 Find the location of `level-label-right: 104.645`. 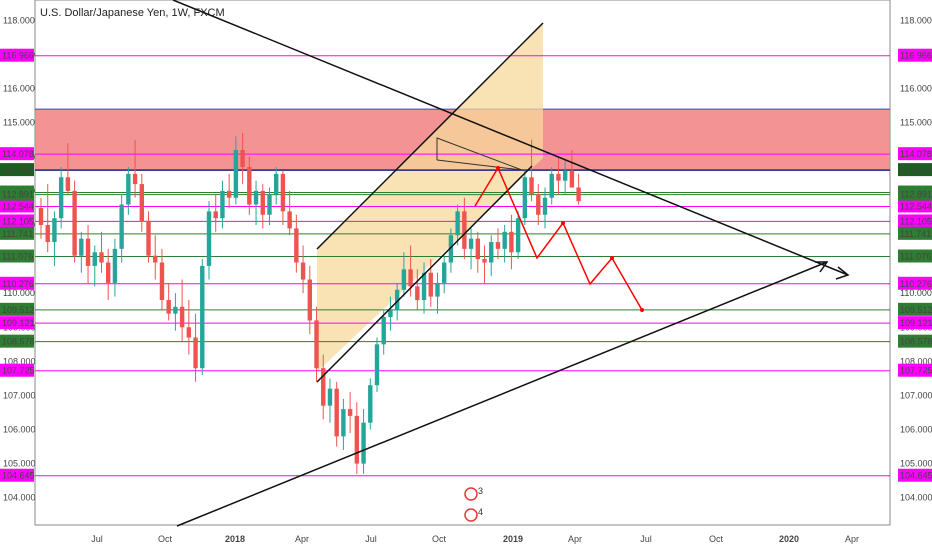

level-label-right: 104.645 is located at coordinates (916, 476).